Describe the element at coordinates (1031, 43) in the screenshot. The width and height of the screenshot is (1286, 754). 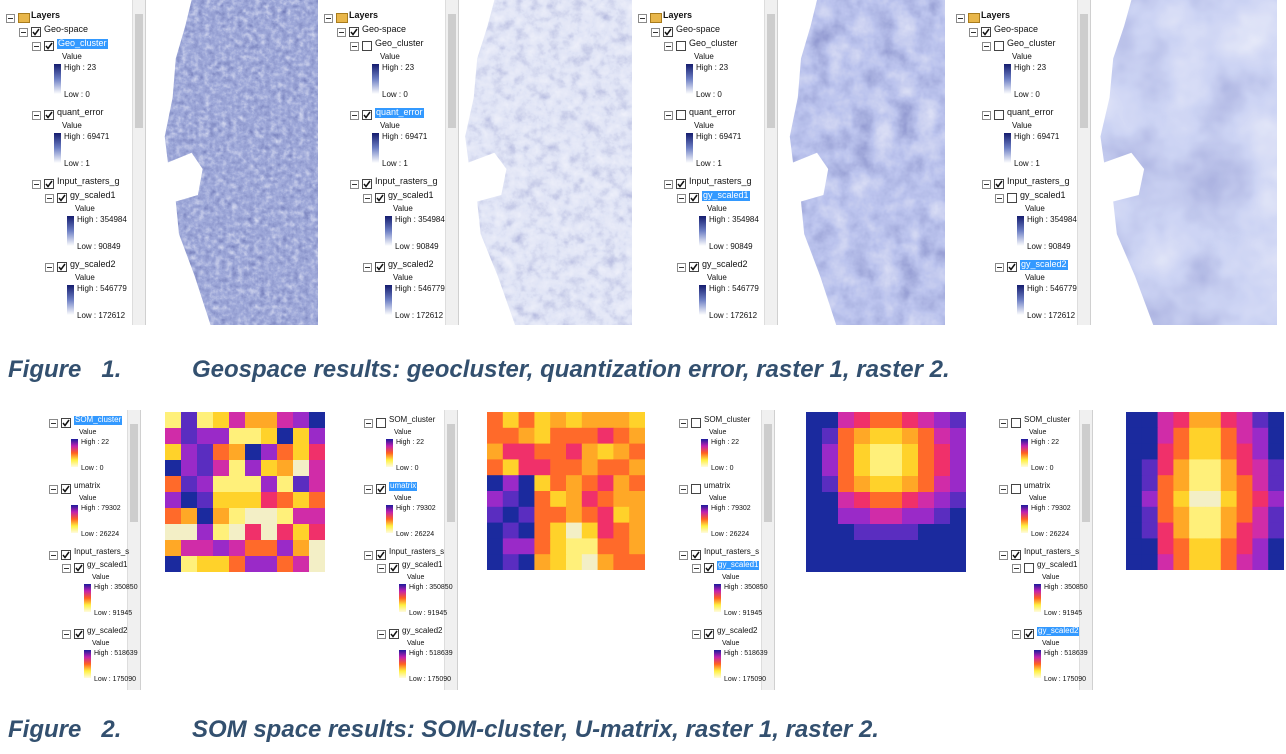
I see `layer-name: Geo_cluster` at that location.